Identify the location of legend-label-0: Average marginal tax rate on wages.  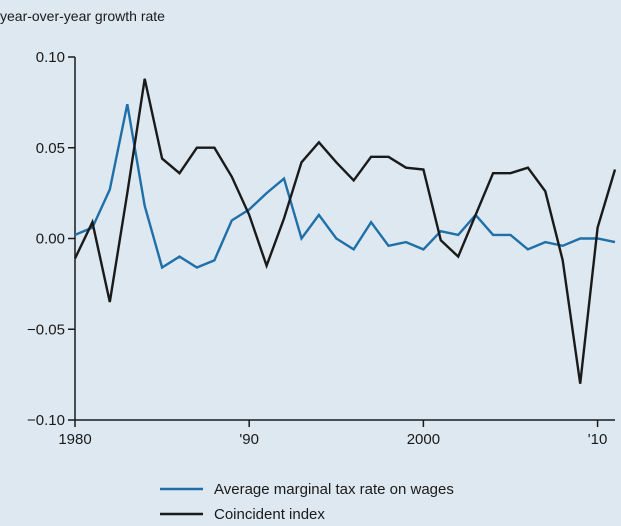
(334, 489).